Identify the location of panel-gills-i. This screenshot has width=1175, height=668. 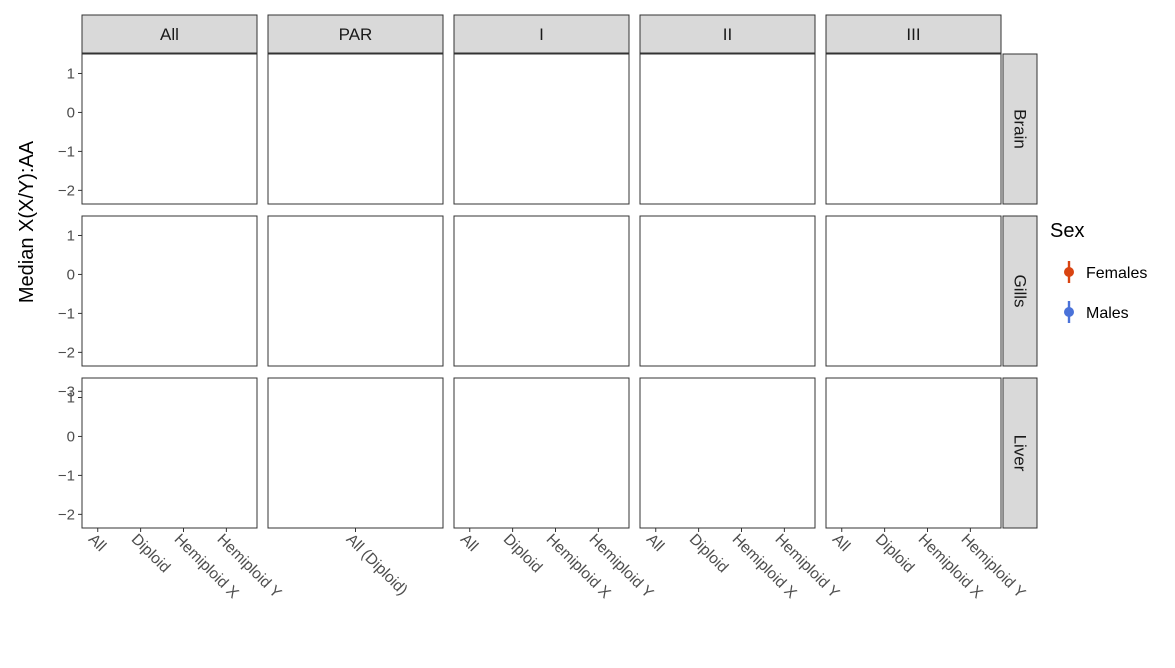
(541, 291).